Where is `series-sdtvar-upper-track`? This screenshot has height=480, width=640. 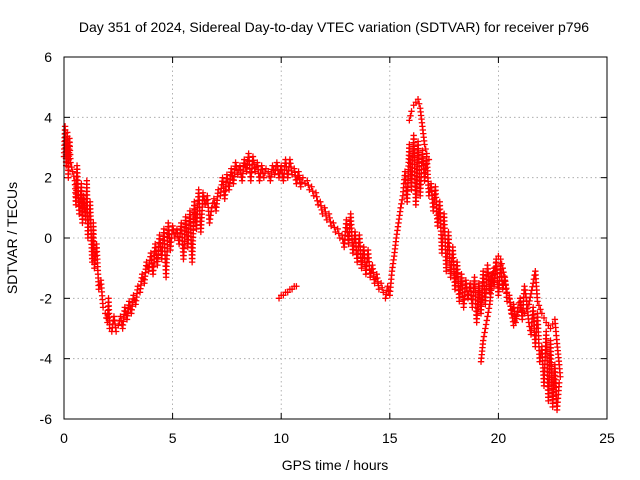
series-sdtvar-upper-track is located at coordinates (419, 129).